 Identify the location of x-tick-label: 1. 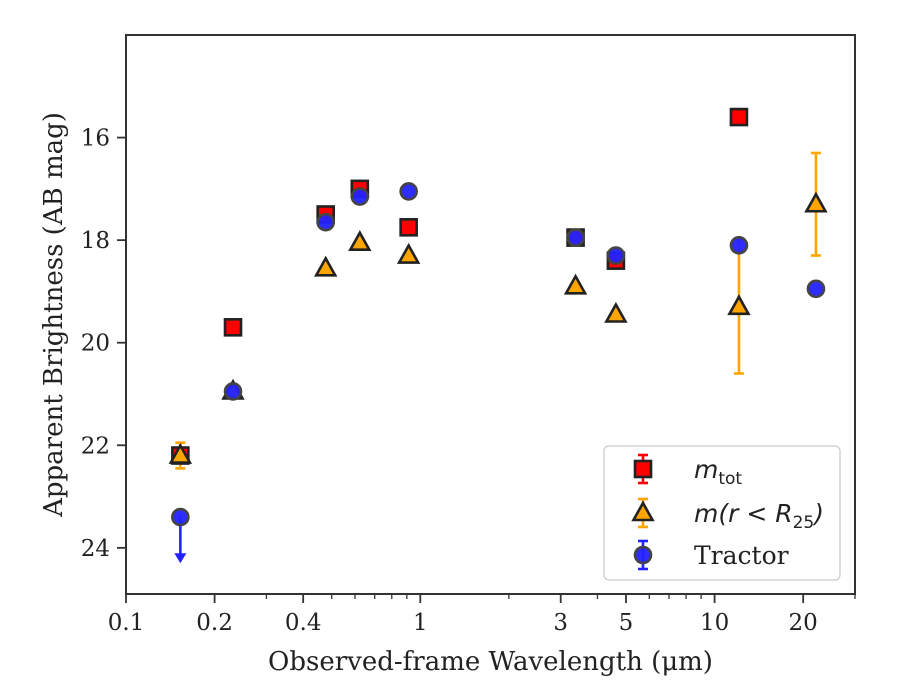
(420, 623).